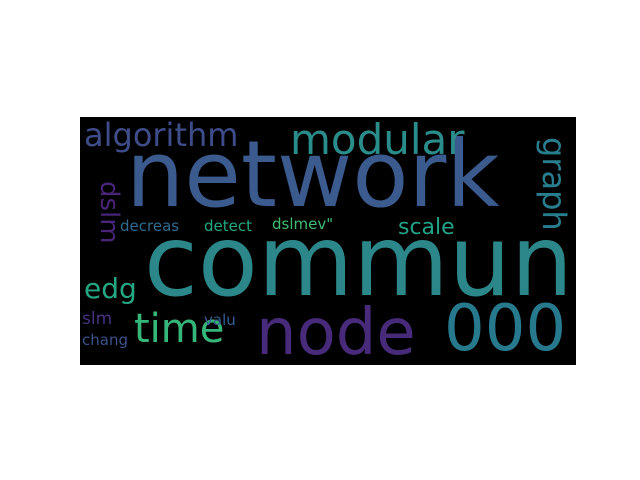 The image size is (640, 480). I want to click on word-valu: valu, so click(220, 320).